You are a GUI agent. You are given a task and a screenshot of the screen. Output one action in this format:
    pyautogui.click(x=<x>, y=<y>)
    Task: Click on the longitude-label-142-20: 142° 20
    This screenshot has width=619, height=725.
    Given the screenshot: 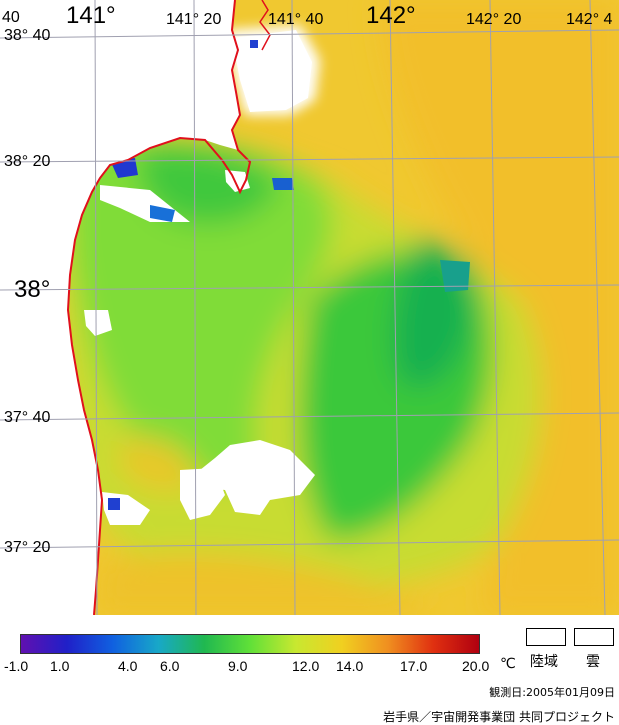 What is the action you would take?
    pyautogui.click(x=494, y=19)
    